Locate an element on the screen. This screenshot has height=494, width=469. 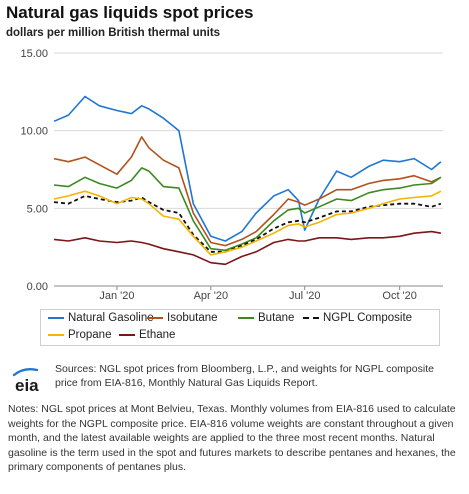
legend-label: NGPL Composite is located at coordinates (368, 318).